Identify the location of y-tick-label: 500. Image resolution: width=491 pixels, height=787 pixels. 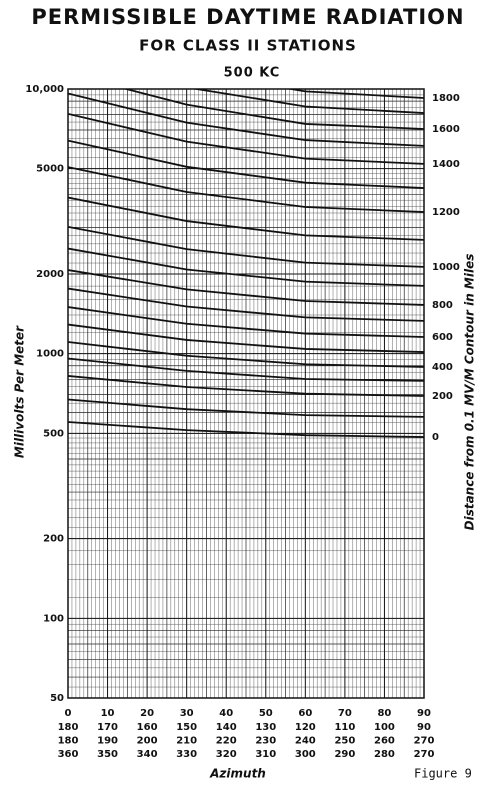
(53, 433).